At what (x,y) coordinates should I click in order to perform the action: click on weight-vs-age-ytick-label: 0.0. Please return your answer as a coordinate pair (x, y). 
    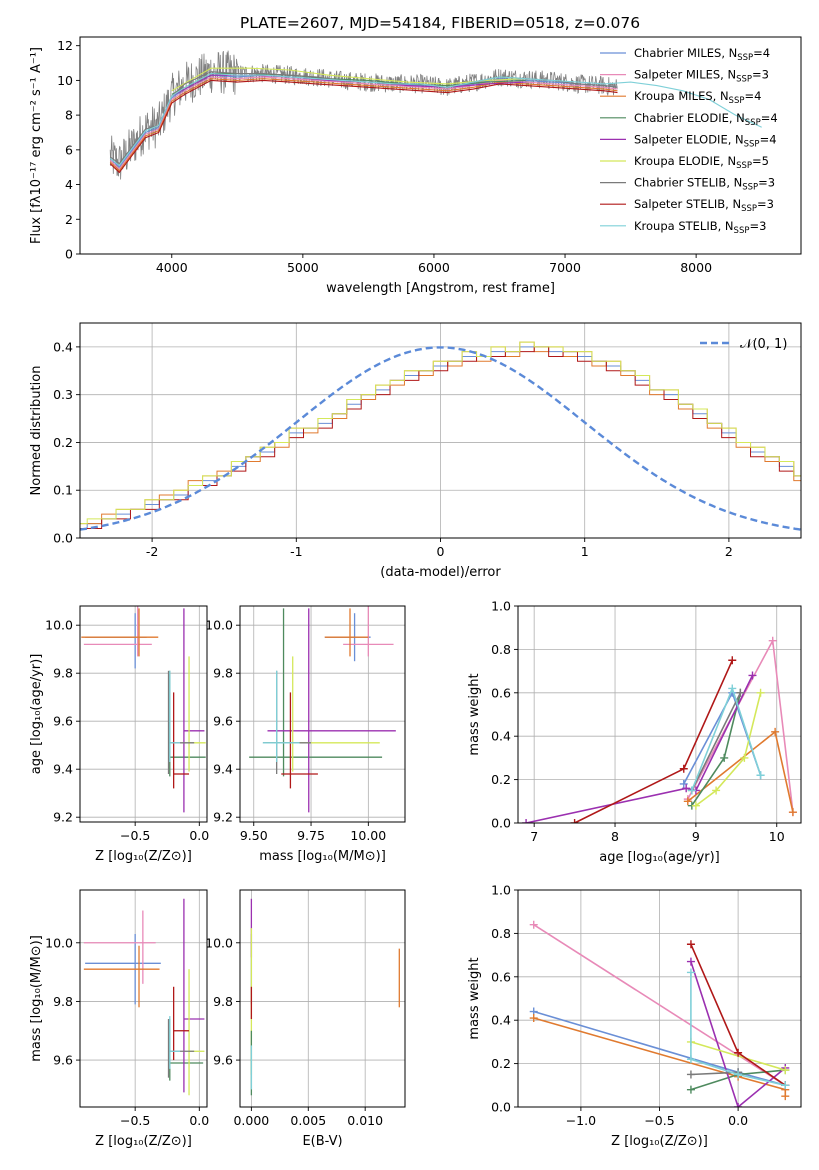
    Looking at the image, I should click on (501, 823).